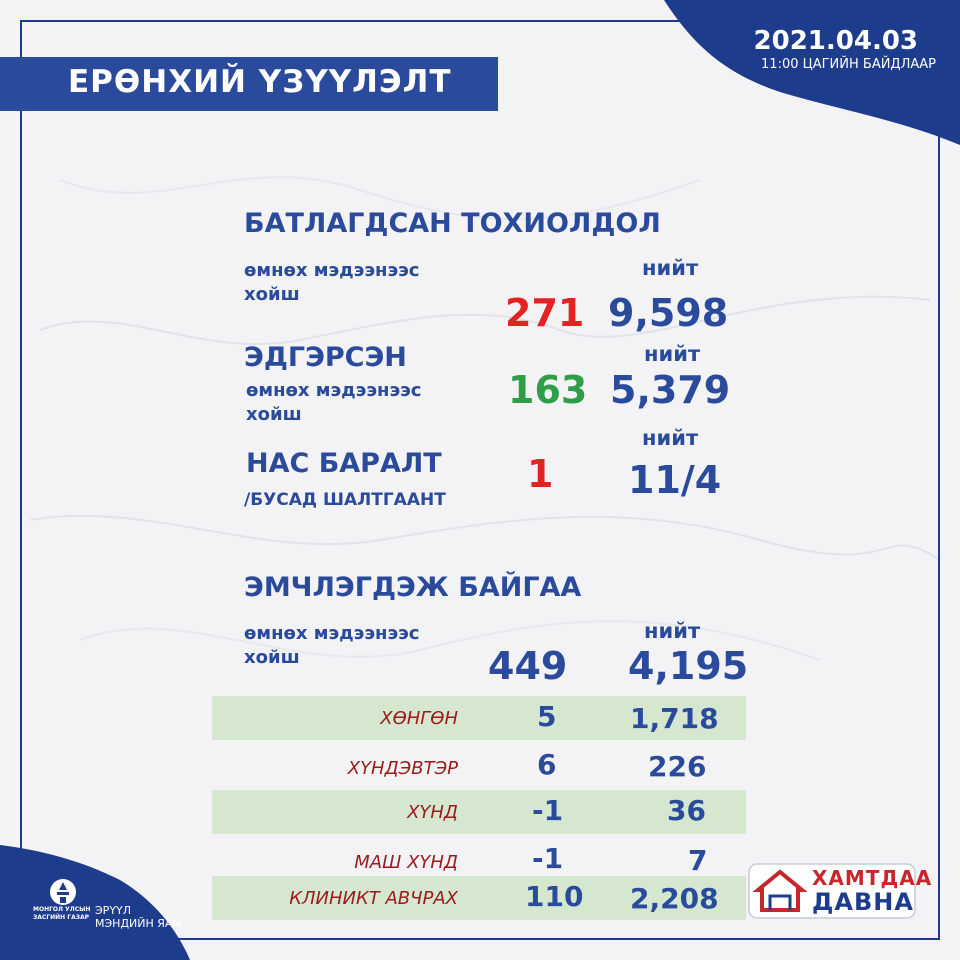 The image size is (960, 960). What do you see at coordinates (675, 480) in the screenshot?
I see `deaths-total-value: 11/4` at bounding box center [675, 480].